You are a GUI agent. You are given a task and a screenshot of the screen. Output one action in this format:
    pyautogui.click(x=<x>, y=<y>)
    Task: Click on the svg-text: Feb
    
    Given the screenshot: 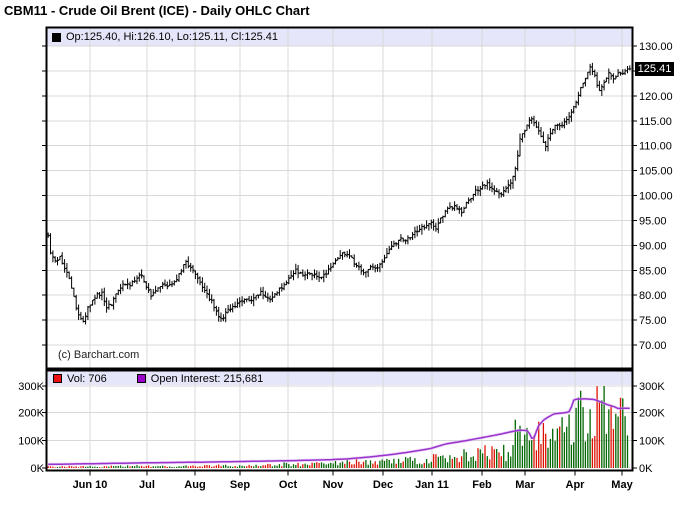 What is the action you would take?
    pyautogui.click(x=482, y=485)
    